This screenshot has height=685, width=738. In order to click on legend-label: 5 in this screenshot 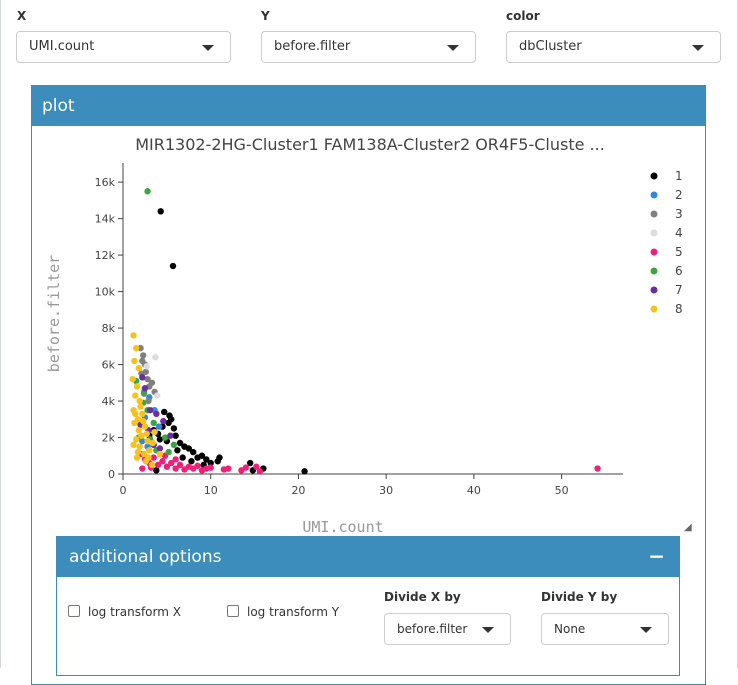, I will do `click(679, 252)`.